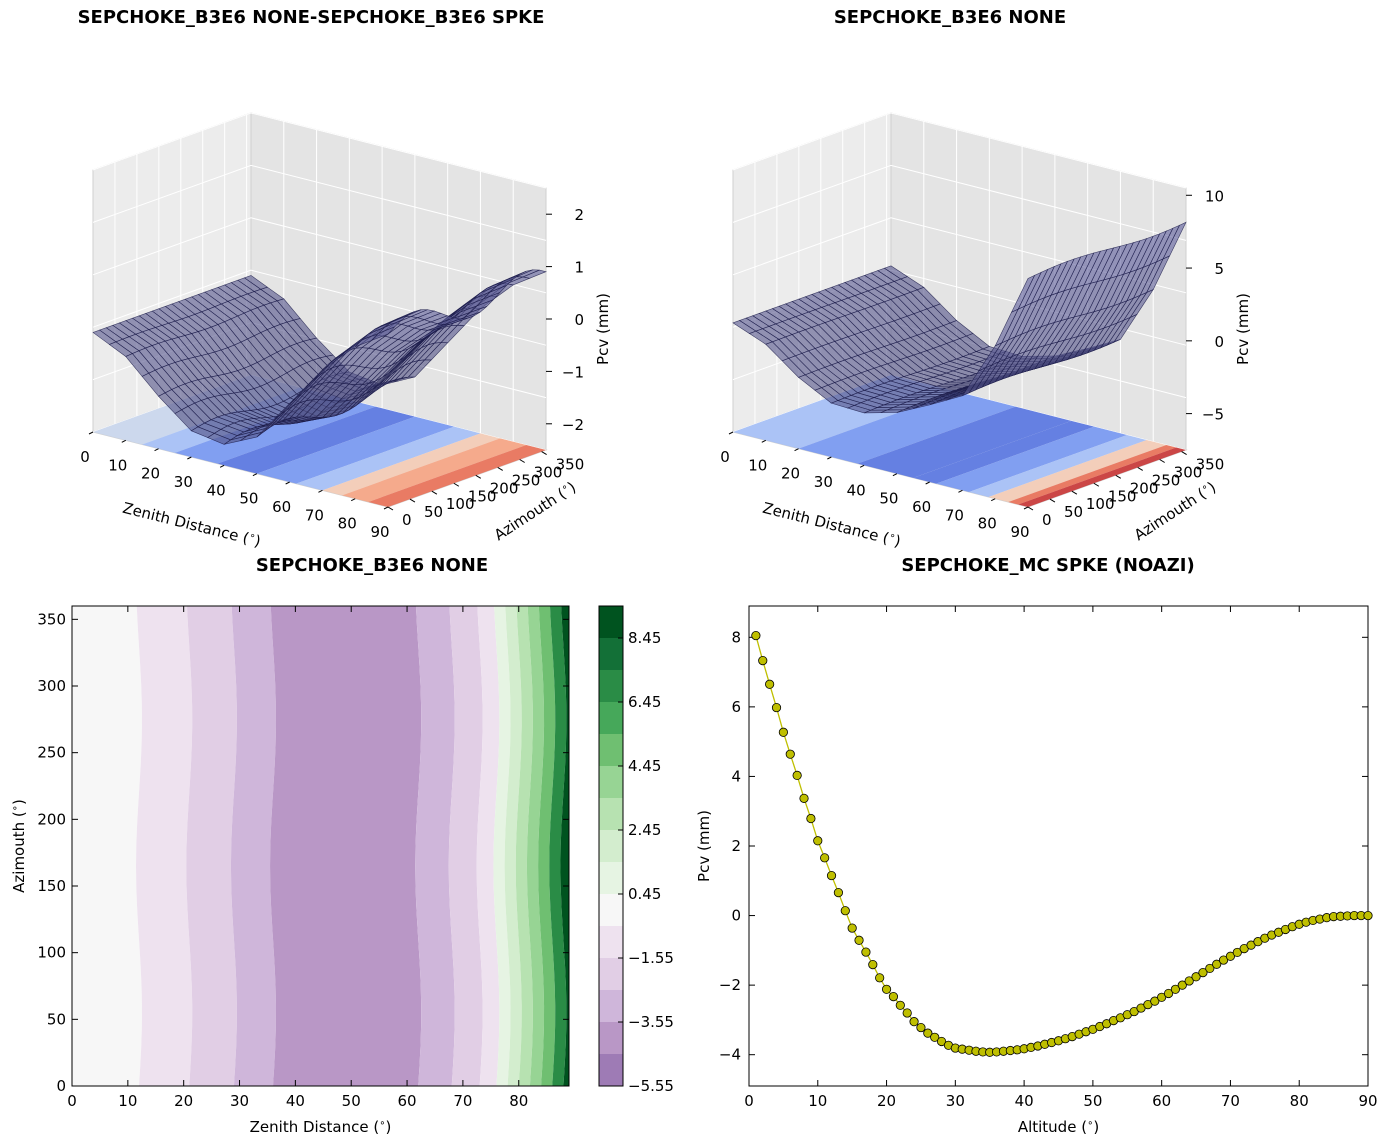 The image size is (1387, 1146). I want to click on plot-x-tick-label: 50, so click(1092, 1101).